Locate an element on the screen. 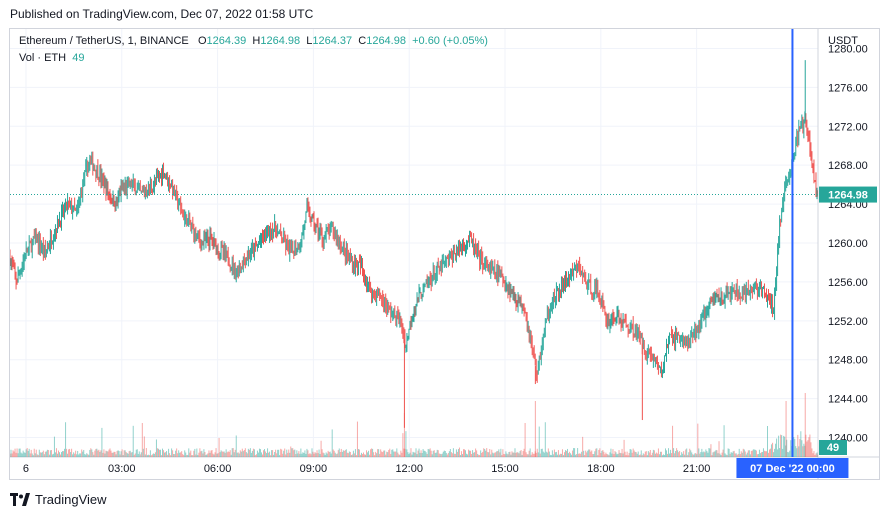 This screenshot has width=891, height=518. high-label: H is located at coordinates (256, 41).